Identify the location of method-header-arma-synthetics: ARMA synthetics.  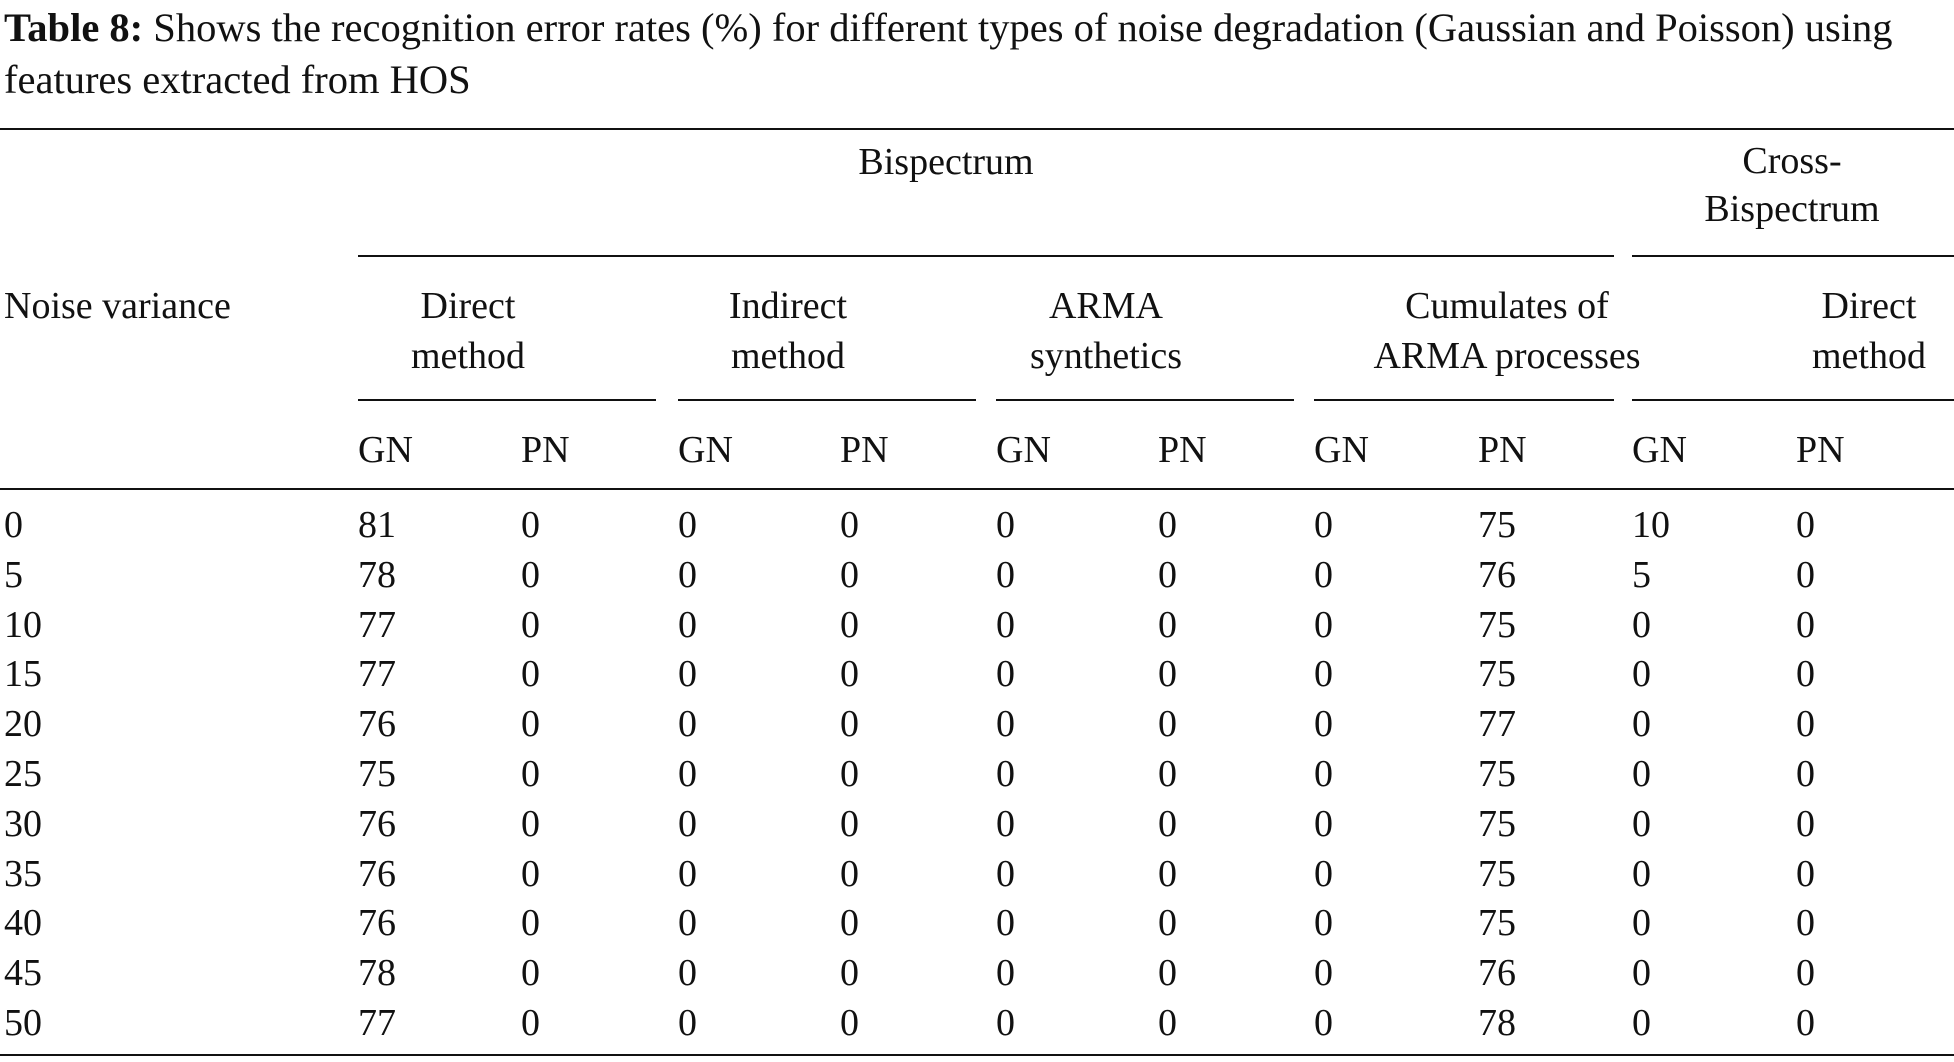
(1106, 331).